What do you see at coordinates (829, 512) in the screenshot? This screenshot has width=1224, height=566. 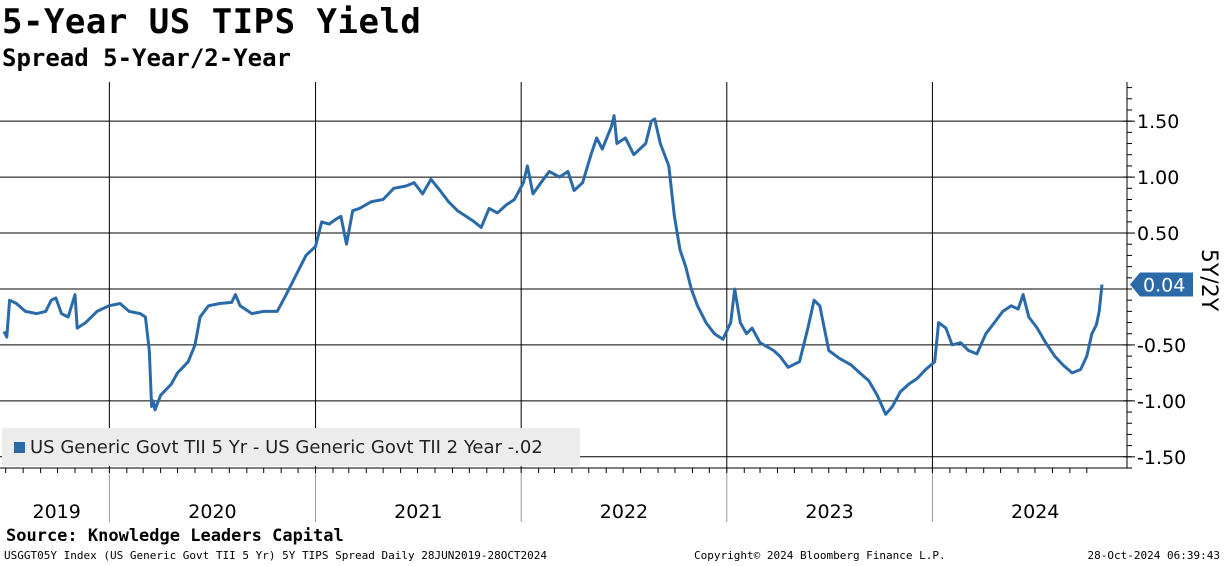 I see `x-tick-label: 2023` at bounding box center [829, 512].